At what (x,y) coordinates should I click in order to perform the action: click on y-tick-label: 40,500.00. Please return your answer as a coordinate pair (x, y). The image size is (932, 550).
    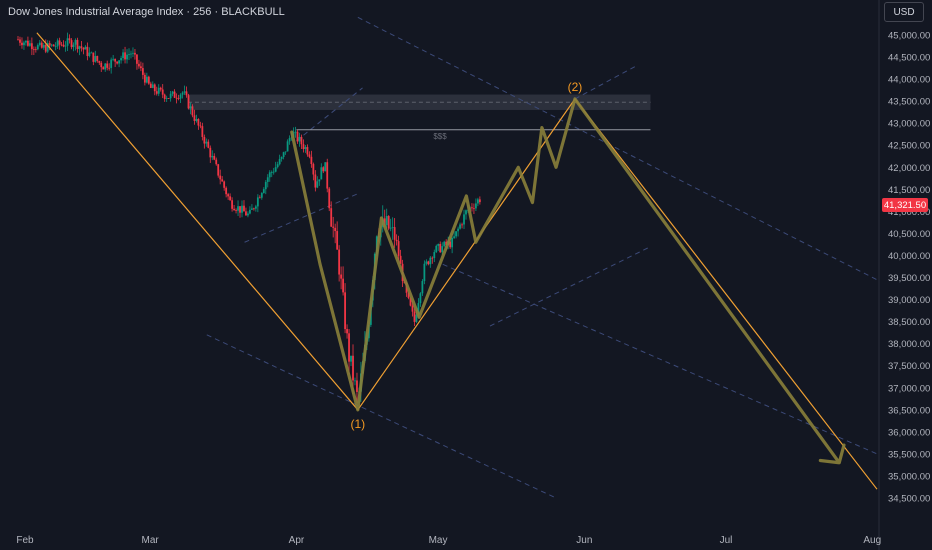
    Looking at the image, I should click on (909, 234).